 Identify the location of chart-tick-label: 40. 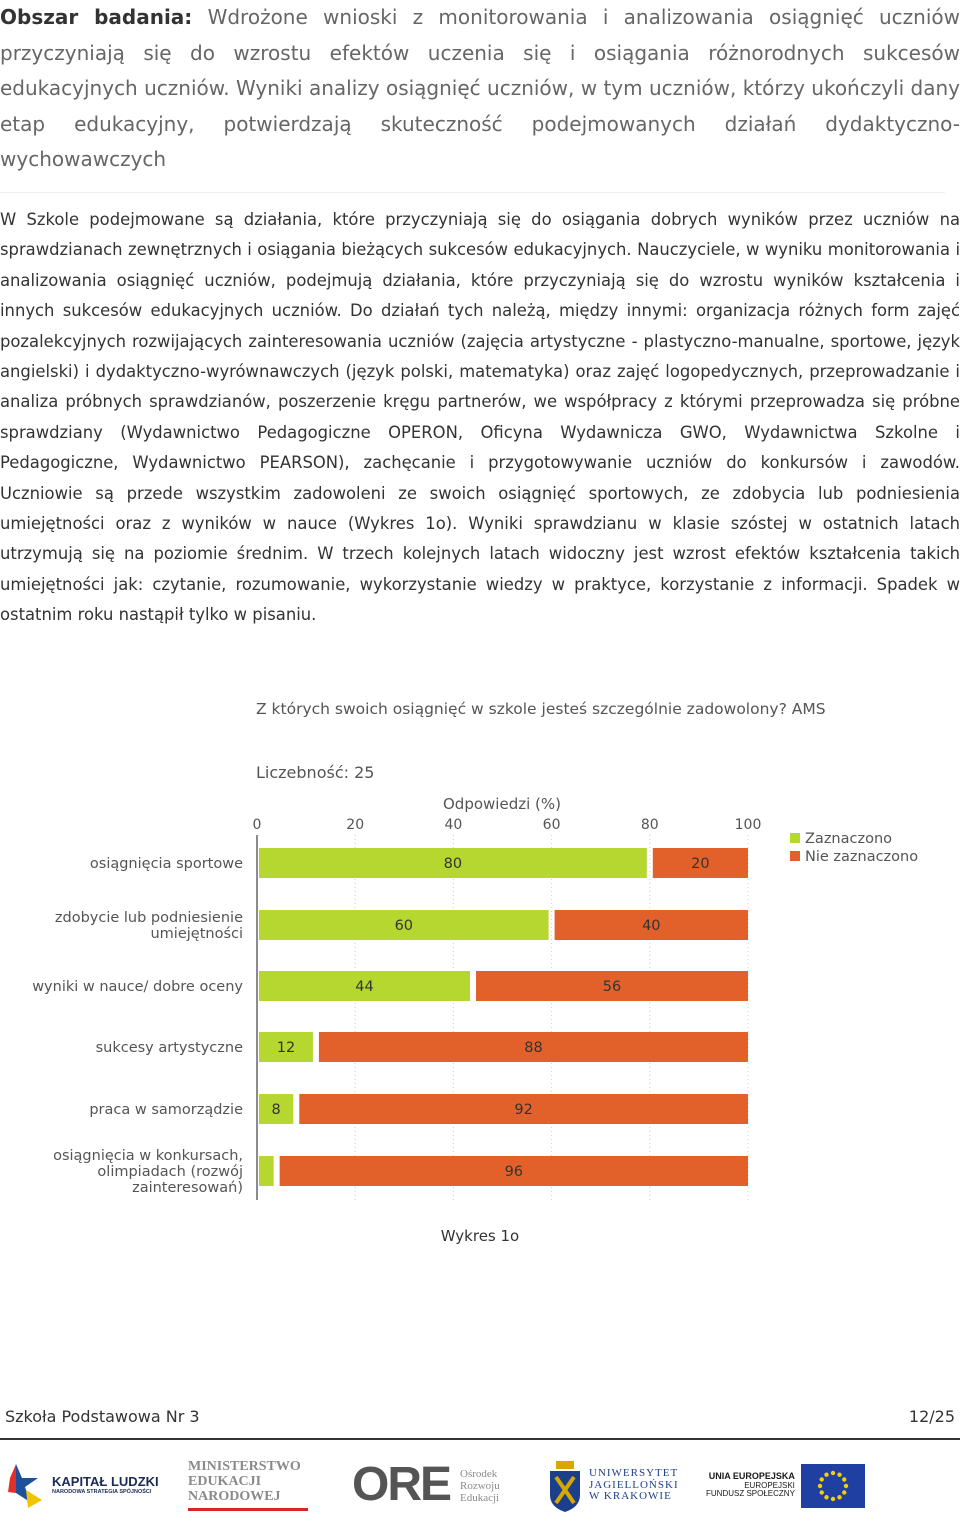
(453, 825).